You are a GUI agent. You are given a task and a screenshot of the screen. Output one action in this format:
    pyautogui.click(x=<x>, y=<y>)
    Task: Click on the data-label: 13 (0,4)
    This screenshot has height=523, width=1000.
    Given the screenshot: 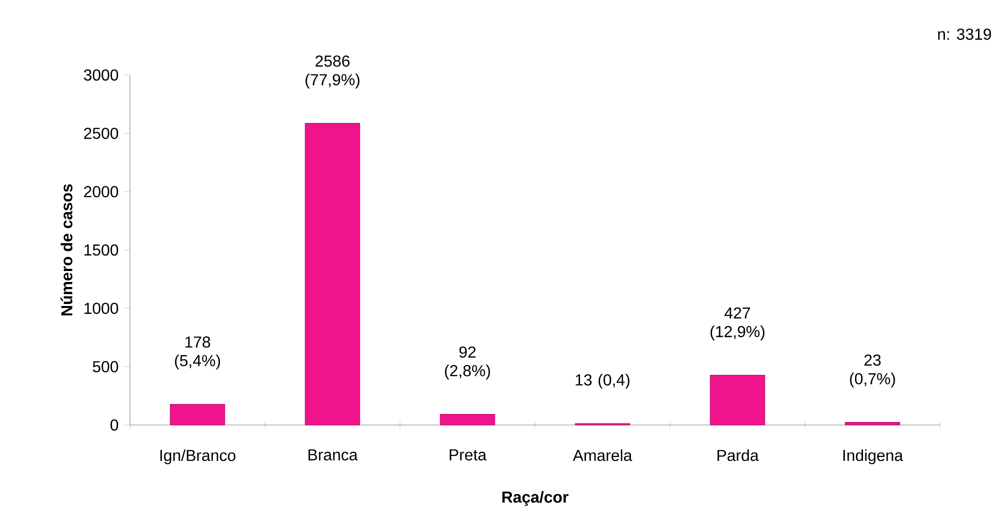 What is the action you would take?
    pyautogui.click(x=603, y=381)
    